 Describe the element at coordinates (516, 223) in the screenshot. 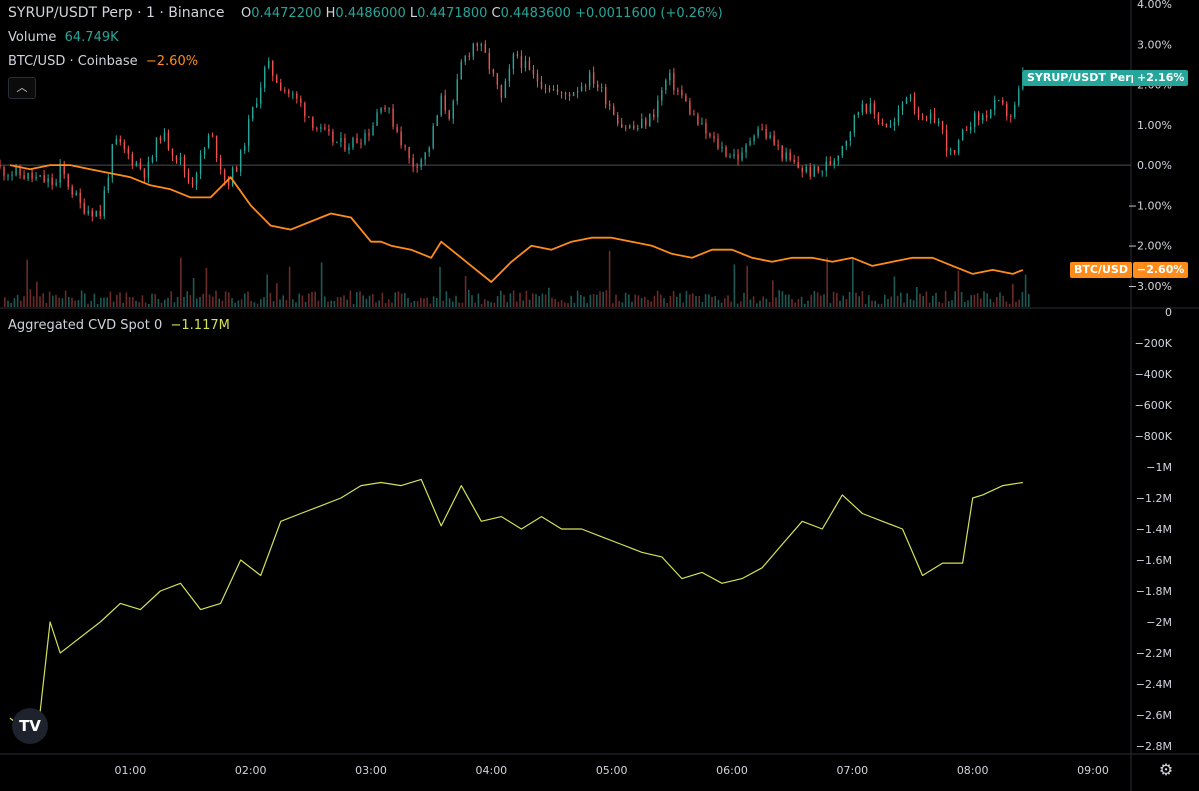

I see `btc-usd-series-line` at that location.